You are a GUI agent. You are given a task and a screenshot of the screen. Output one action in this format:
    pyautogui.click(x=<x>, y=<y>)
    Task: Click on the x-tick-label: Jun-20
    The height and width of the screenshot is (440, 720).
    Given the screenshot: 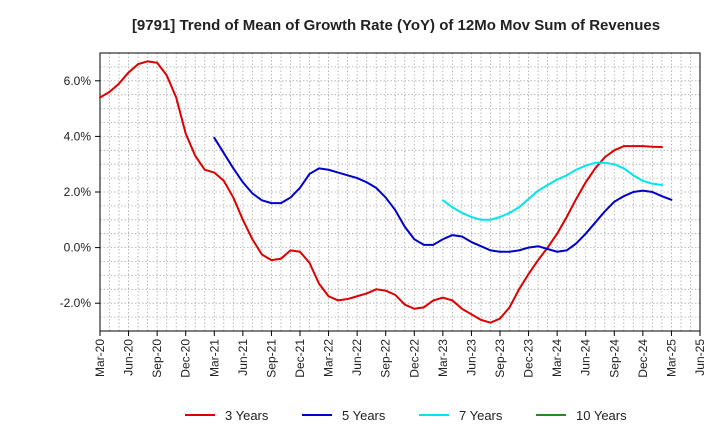 What is the action you would take?
    pyautogui.click(x=129, y=357)
    